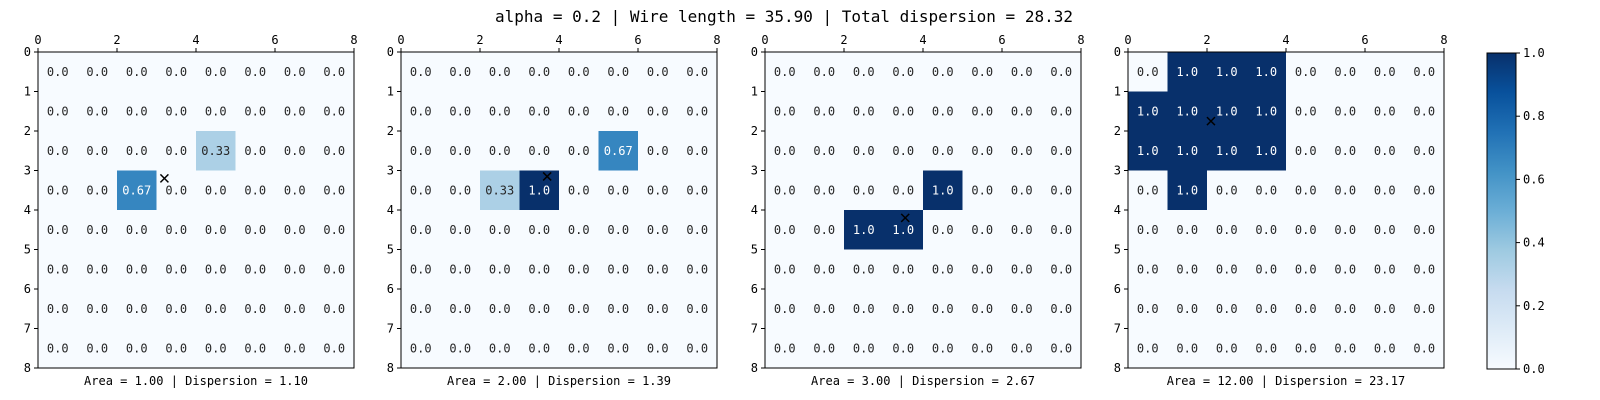 This screenshot has width=1600, height=400. I want to click on colorbar-tick-label: 0.8, so click(1534, 116).